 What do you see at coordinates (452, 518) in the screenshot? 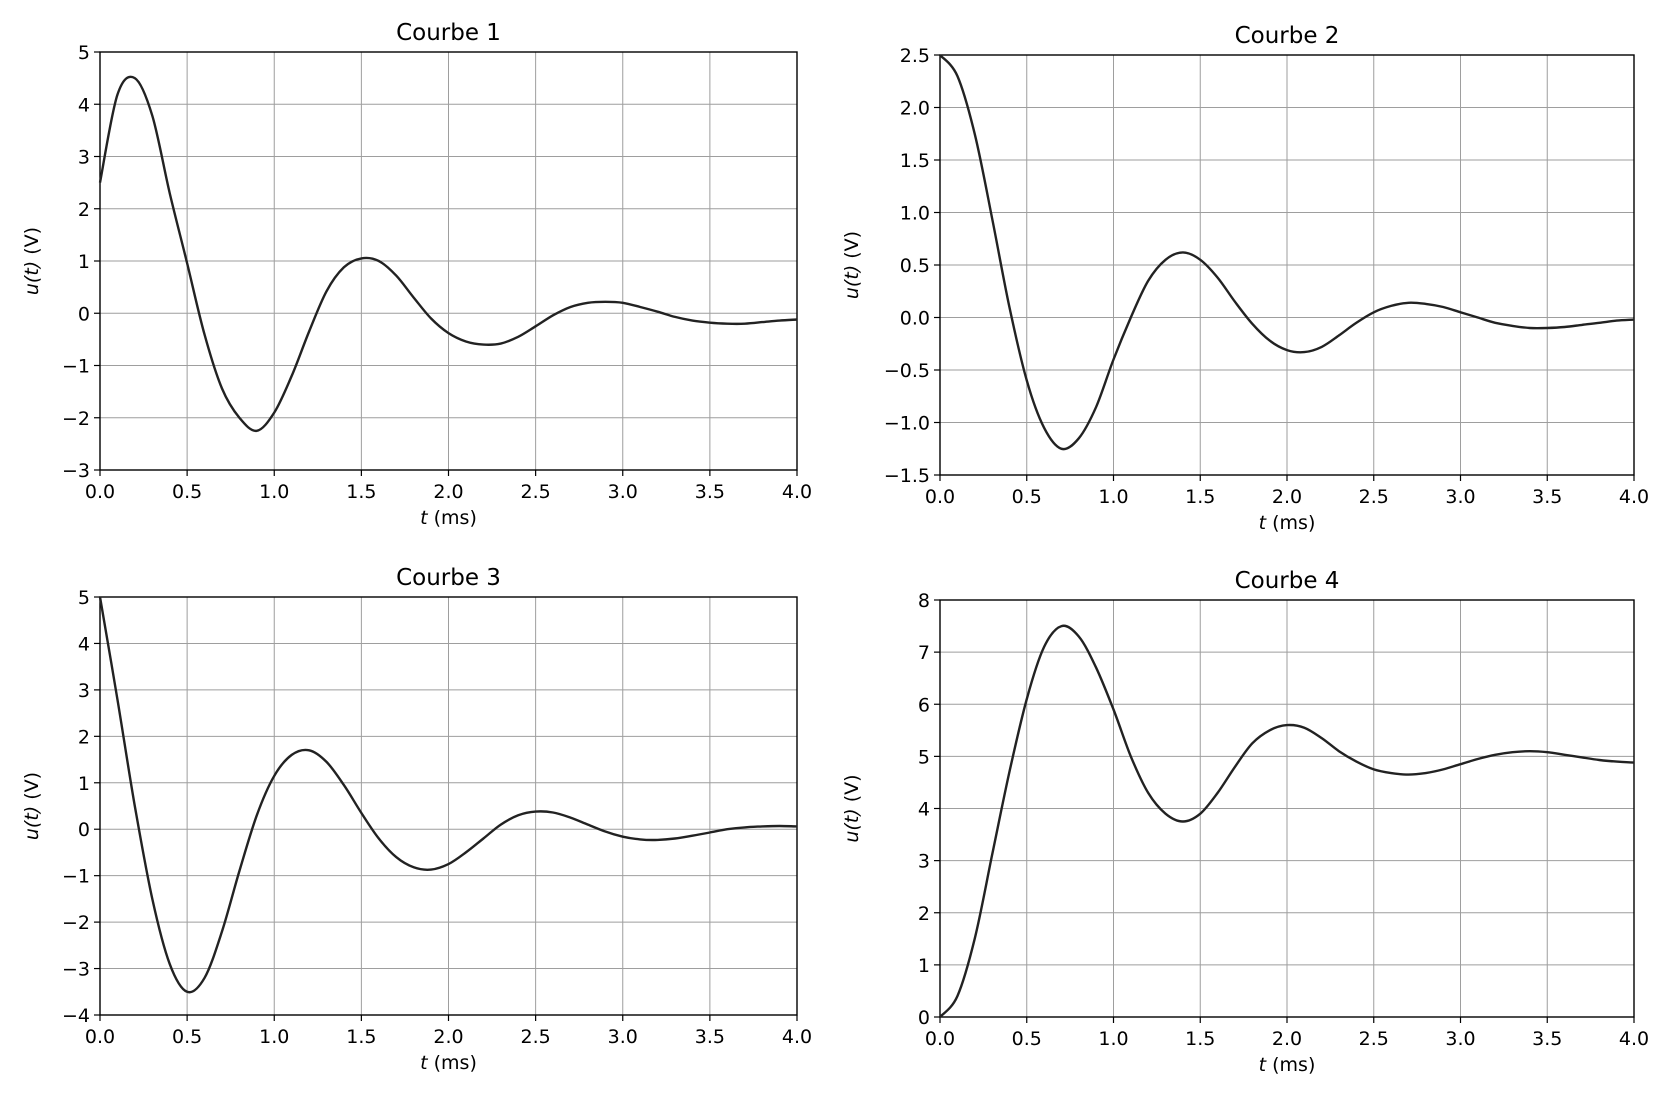
I see `chart-1-xlabel-unit: (ms)` at bounding box center [452, 518].